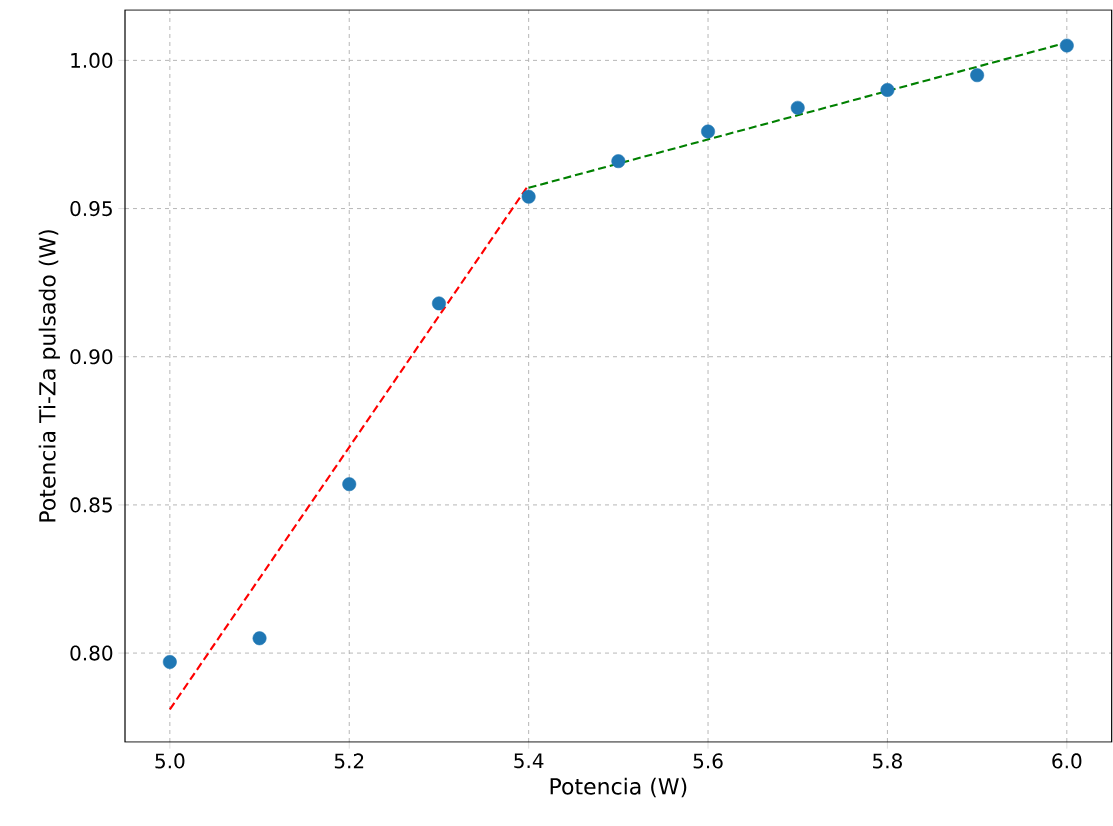  What do you see at coordinates (708, 761) in the screenshot?
I see `x-tick-label: 5.6` at bounding box center [708, 761].